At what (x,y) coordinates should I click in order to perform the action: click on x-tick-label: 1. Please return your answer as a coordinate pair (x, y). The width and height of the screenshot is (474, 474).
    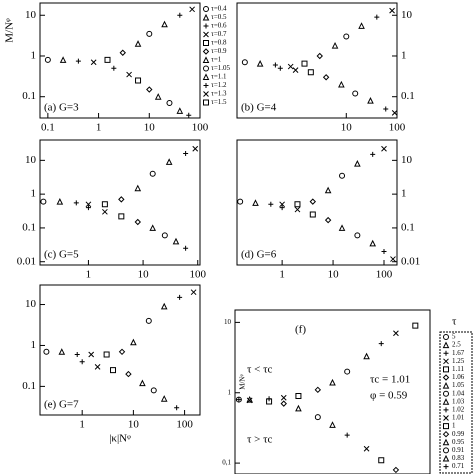
    Looking at the image, I should click on (89, 275).